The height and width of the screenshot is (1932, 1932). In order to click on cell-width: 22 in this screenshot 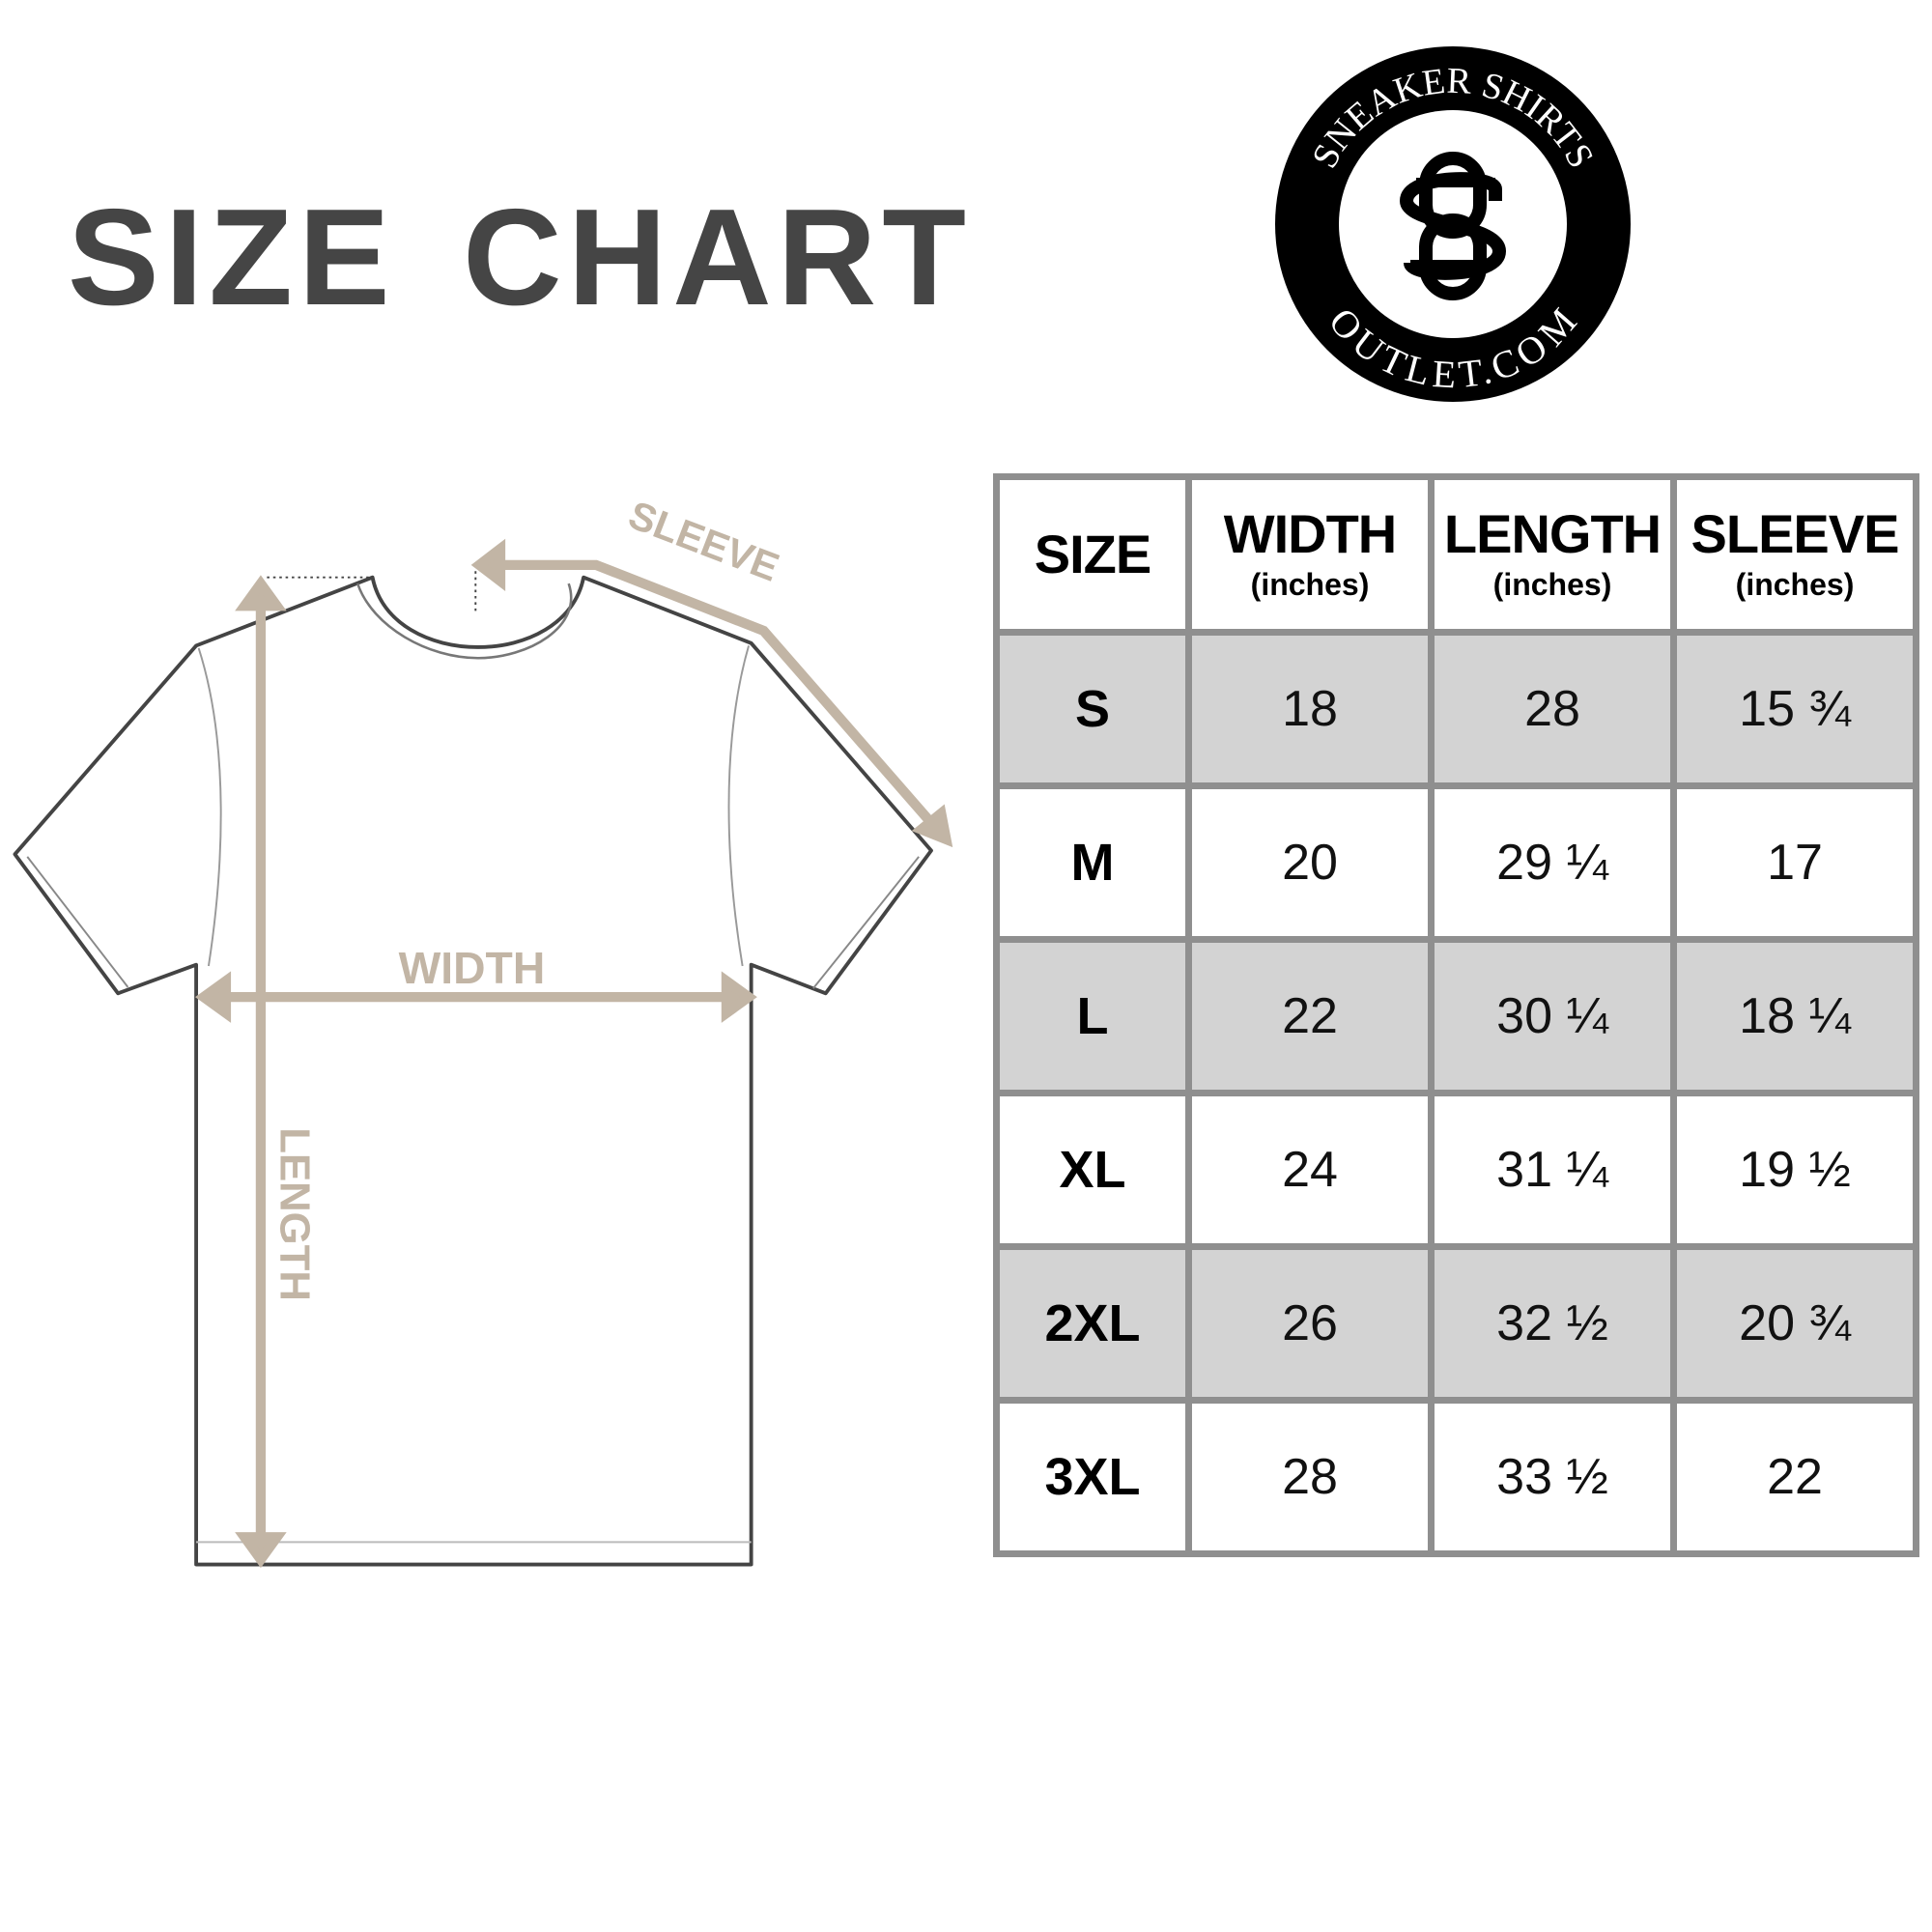, I will do `click(1310, 1016)`.